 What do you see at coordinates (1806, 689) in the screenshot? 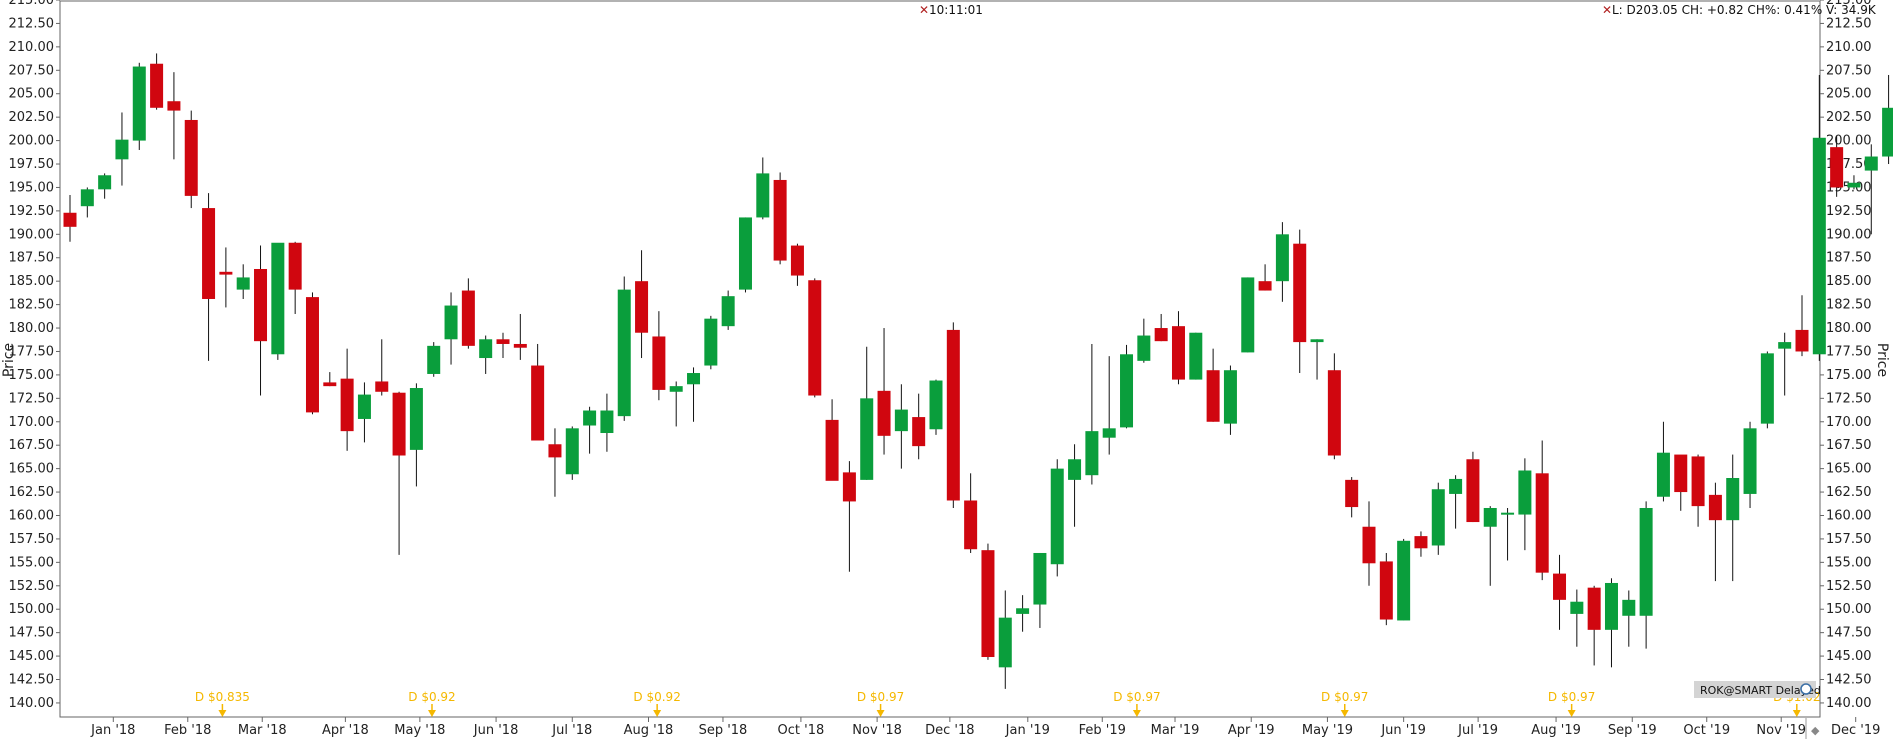
I see `globe-icon` at bounding box center [1806, 689].